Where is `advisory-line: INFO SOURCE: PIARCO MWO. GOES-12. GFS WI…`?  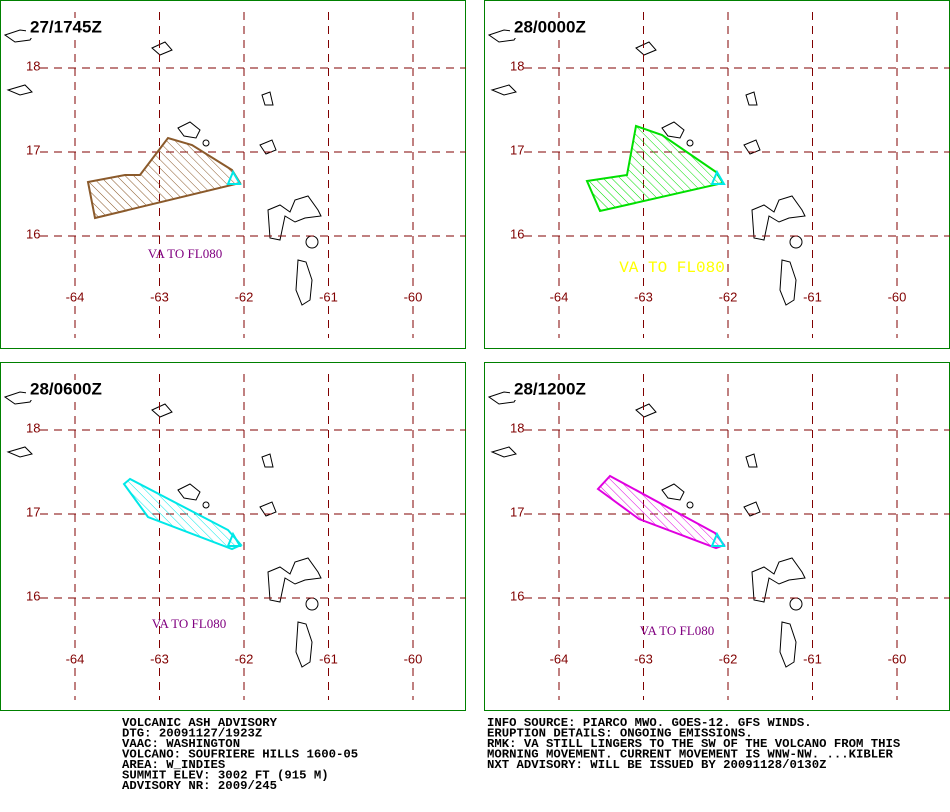 advisory-line: INFO SOURCE: PIARCO MWO. GOES-12. GFS WI… is located at coordinates (649, 723).